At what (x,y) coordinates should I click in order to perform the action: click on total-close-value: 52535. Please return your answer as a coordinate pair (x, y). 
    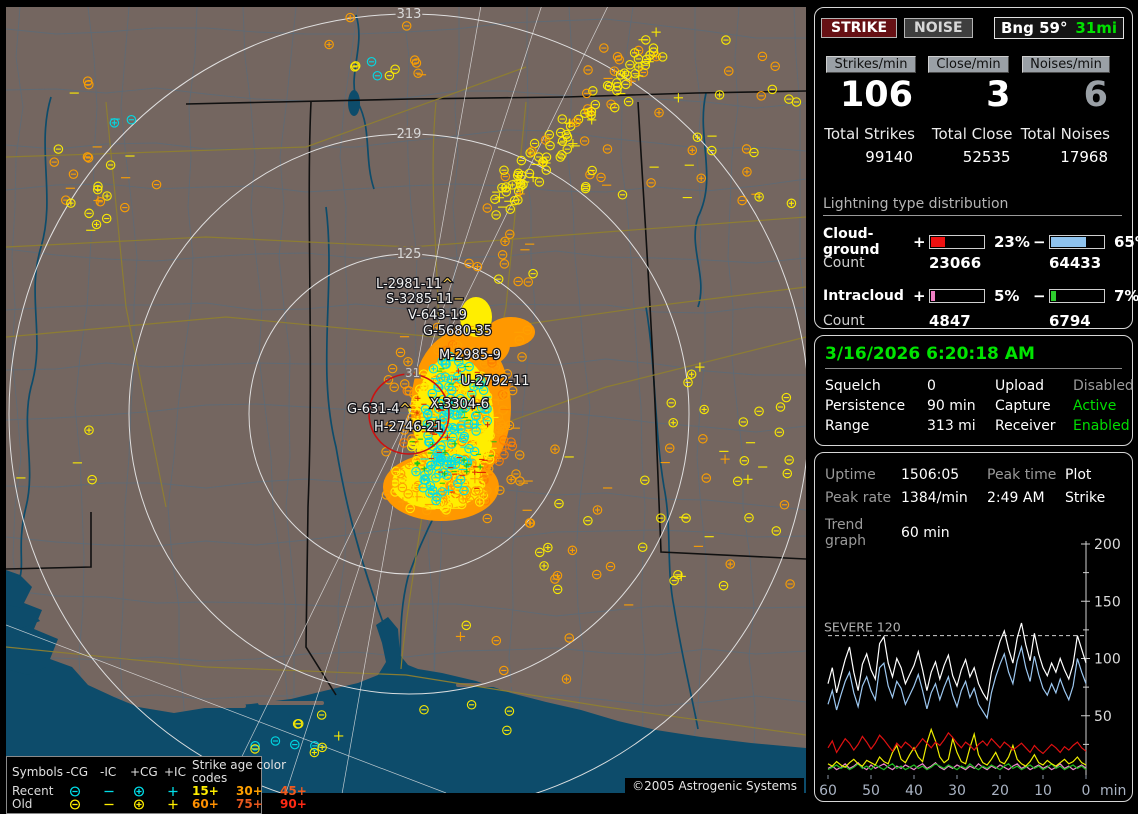
    Looking at the image, I should click on (986, 156).